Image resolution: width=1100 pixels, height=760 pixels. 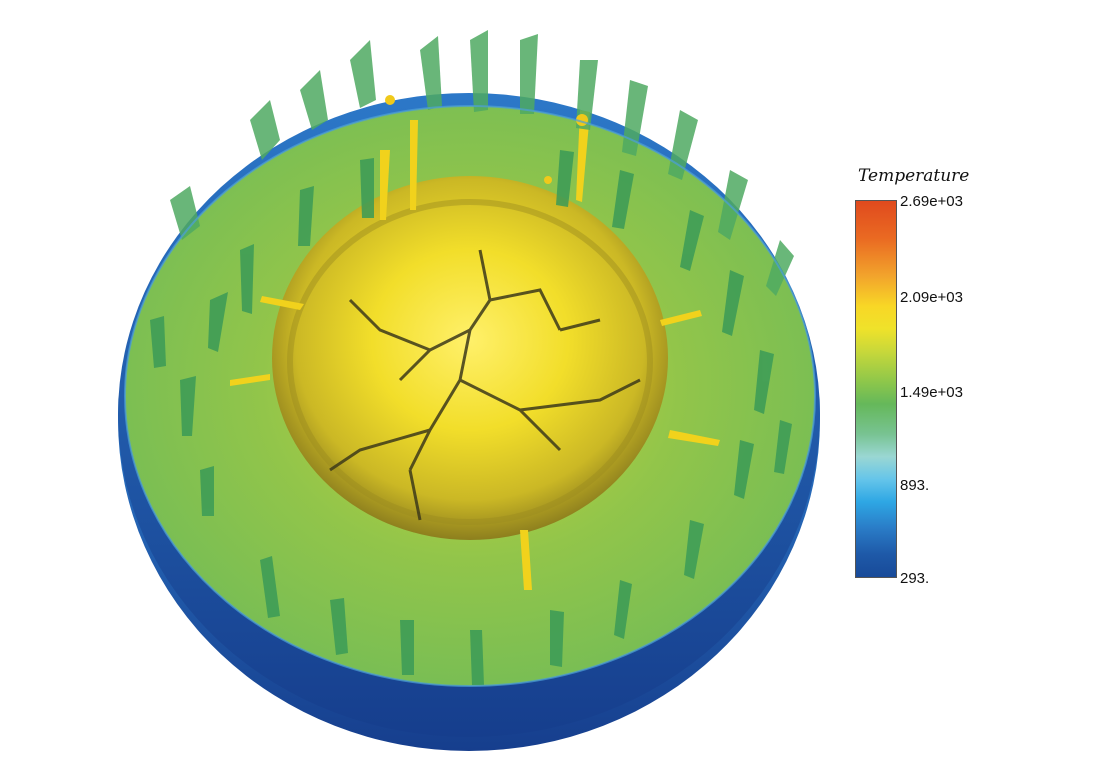 I want to click on core-cracks, so click(x=485, y=385).